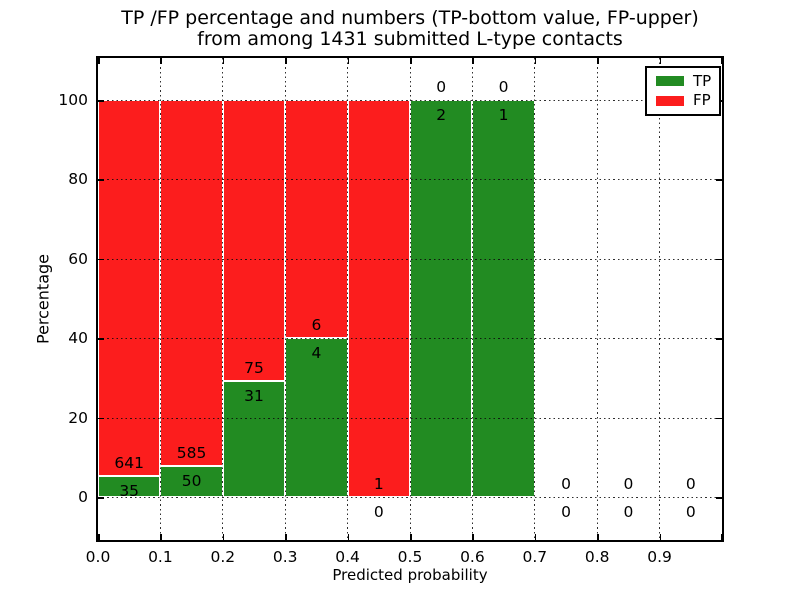 This screenshot has width=800, height=600. I want to click on x-tick-label: 0.9, so click(659, 557).